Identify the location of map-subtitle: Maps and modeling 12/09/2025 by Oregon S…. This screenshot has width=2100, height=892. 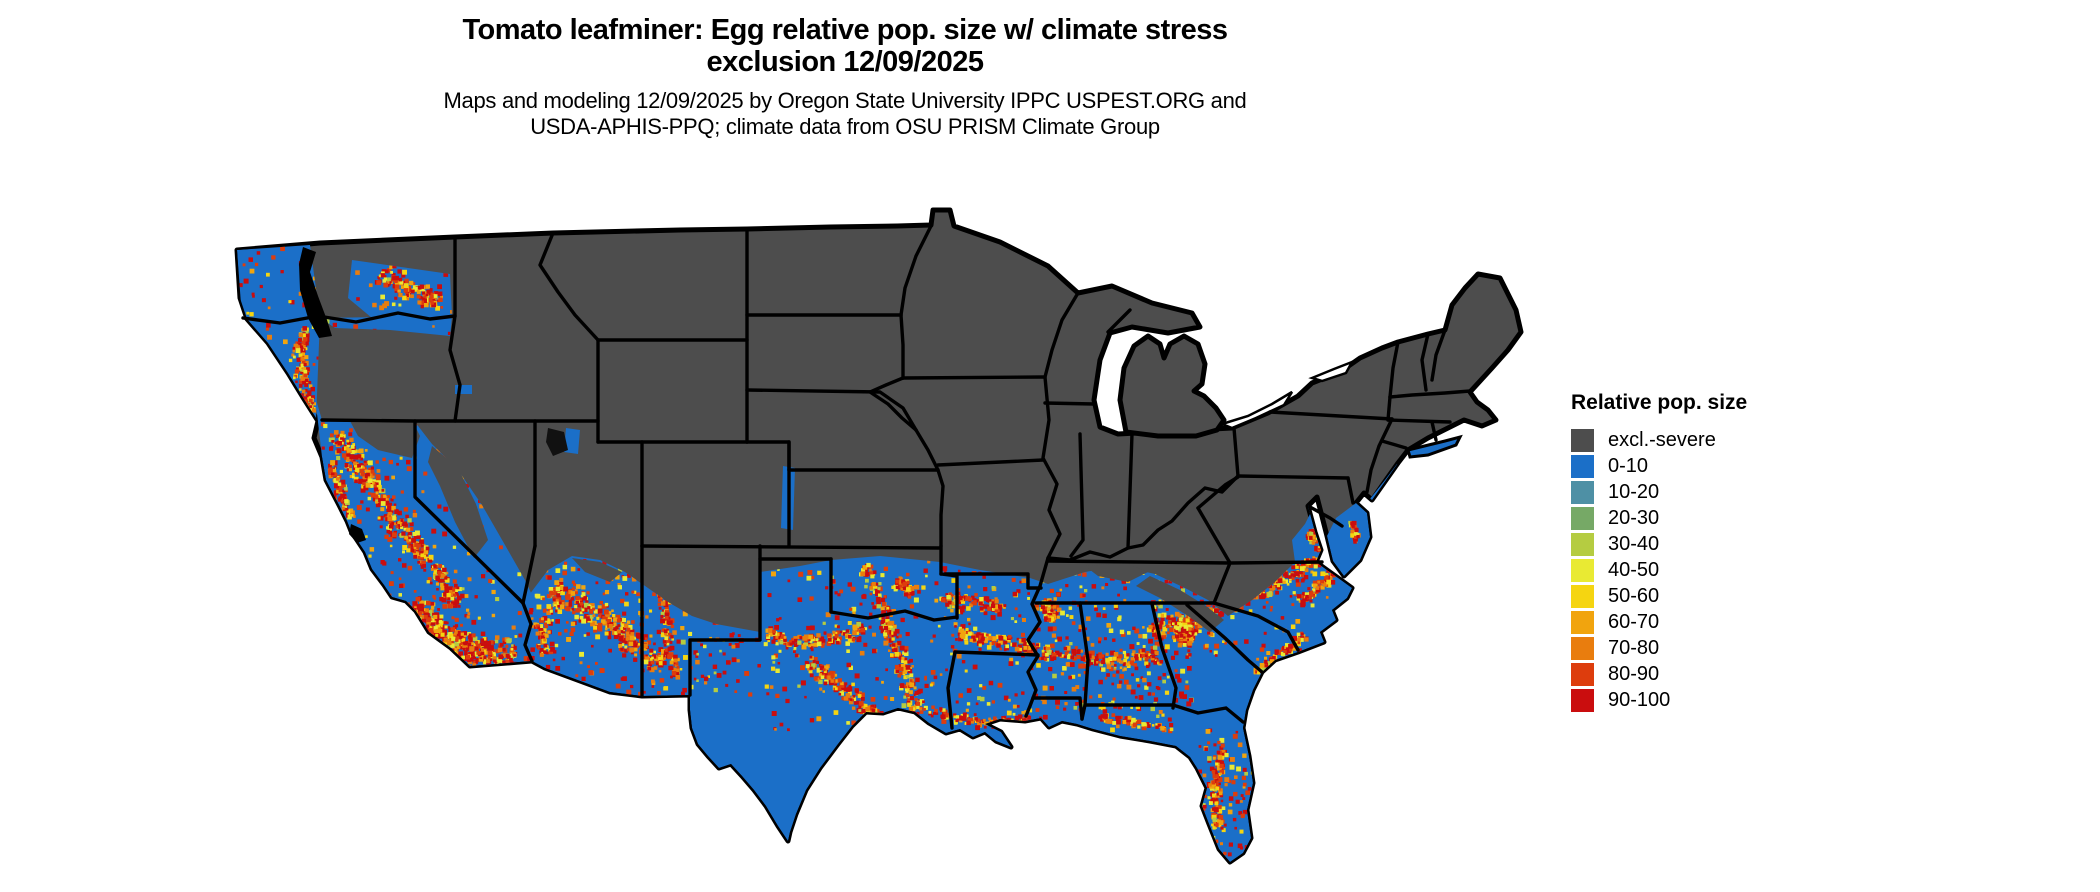
(845, 114).